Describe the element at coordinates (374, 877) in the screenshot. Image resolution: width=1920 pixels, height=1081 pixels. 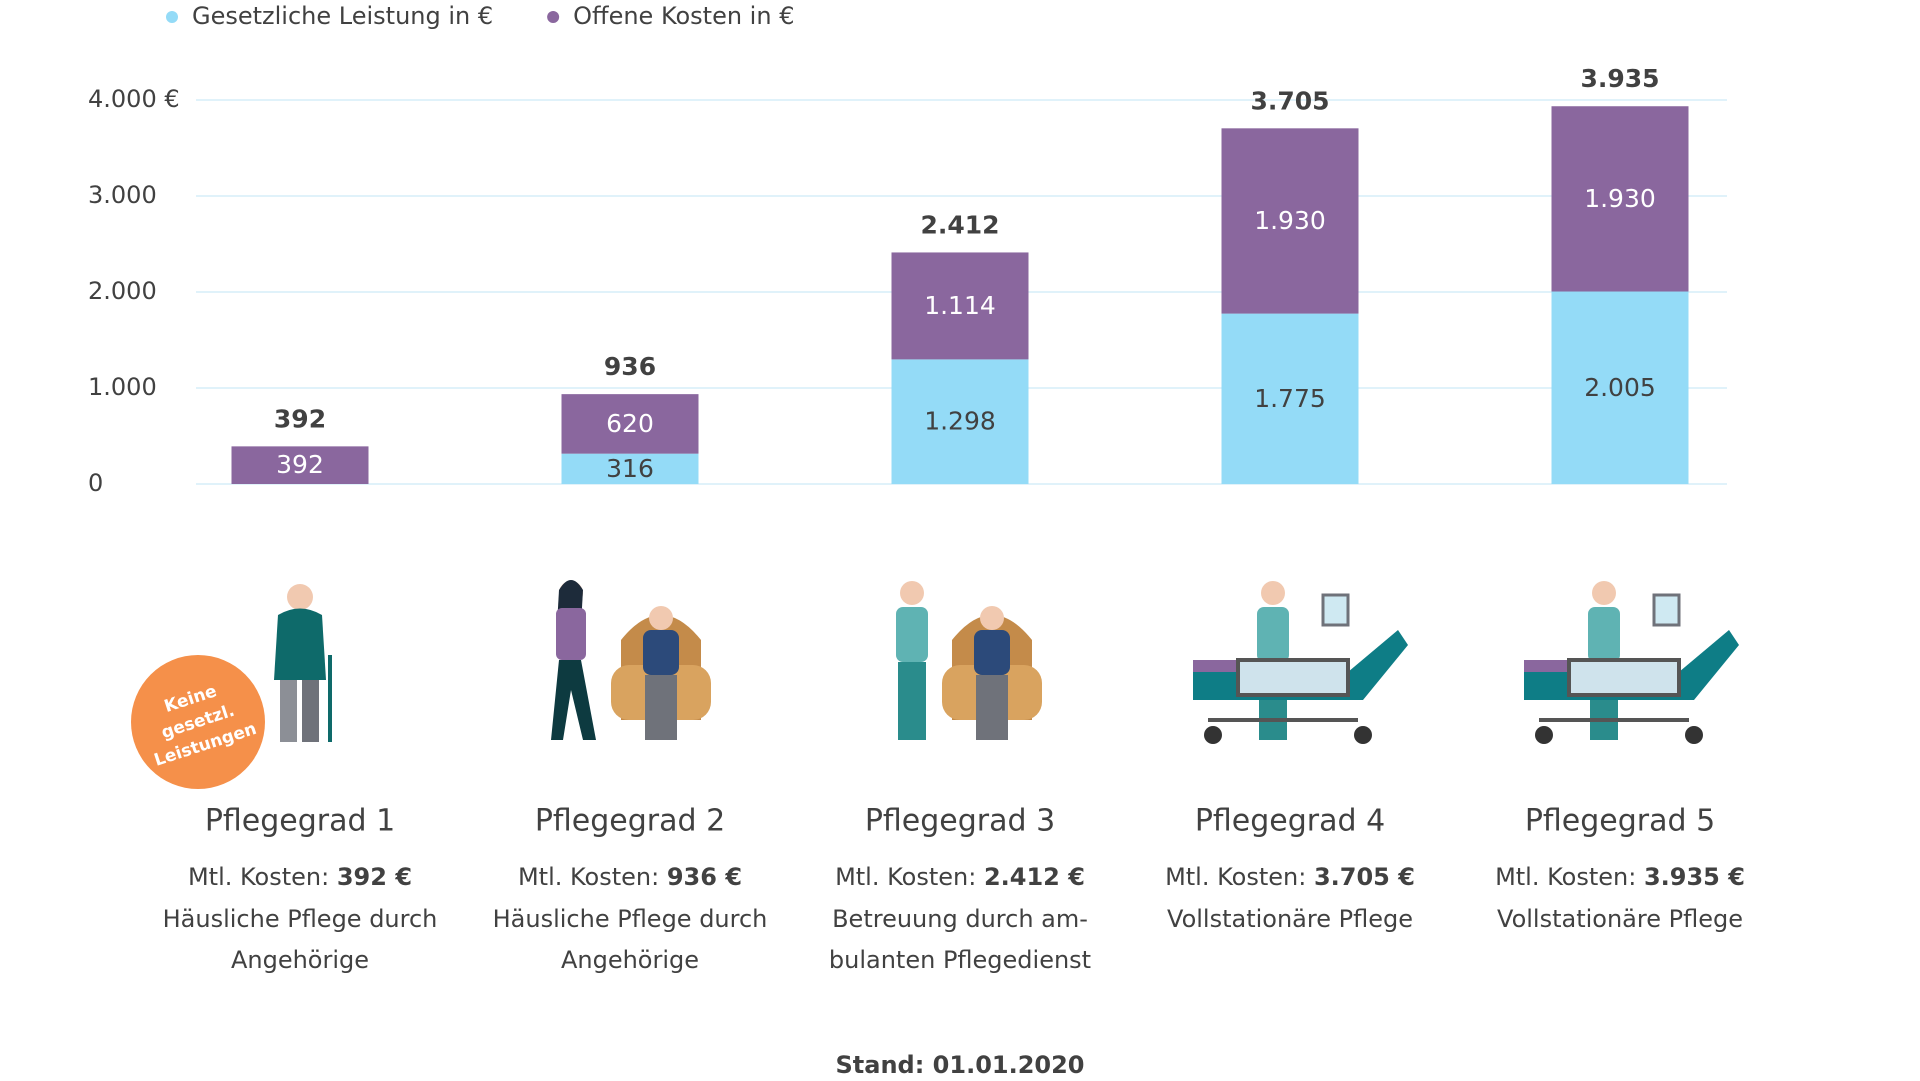
I see `cost-value: 392 €` at that location.